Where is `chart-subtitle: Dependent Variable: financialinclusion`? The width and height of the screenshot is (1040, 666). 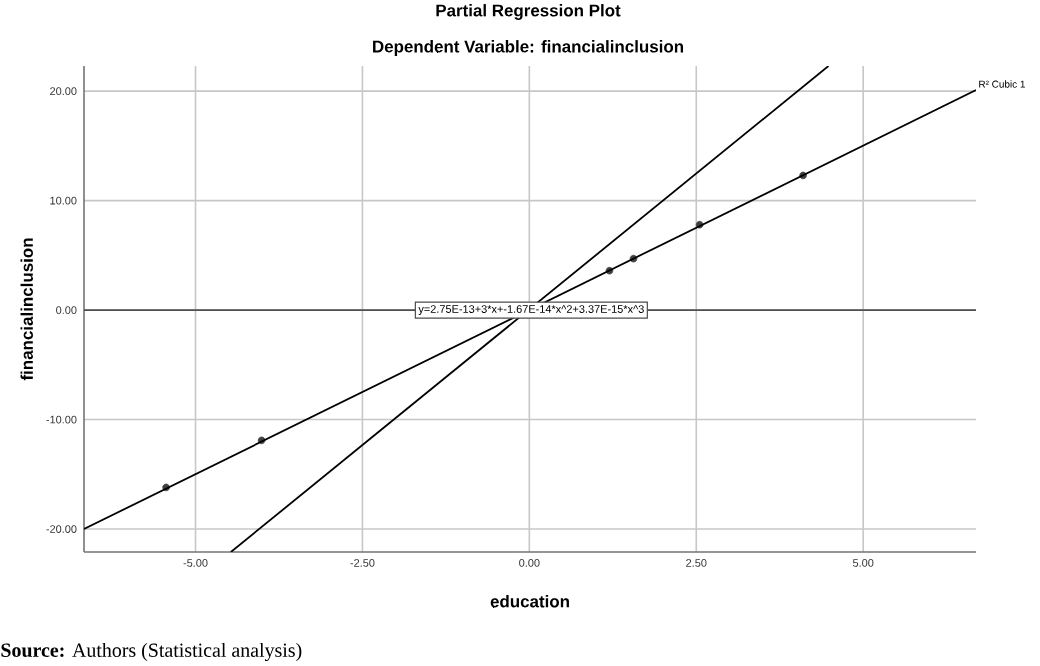 chart-subtitle: Dependent Variable: financialinclusion is located at coordinates (528, 48).